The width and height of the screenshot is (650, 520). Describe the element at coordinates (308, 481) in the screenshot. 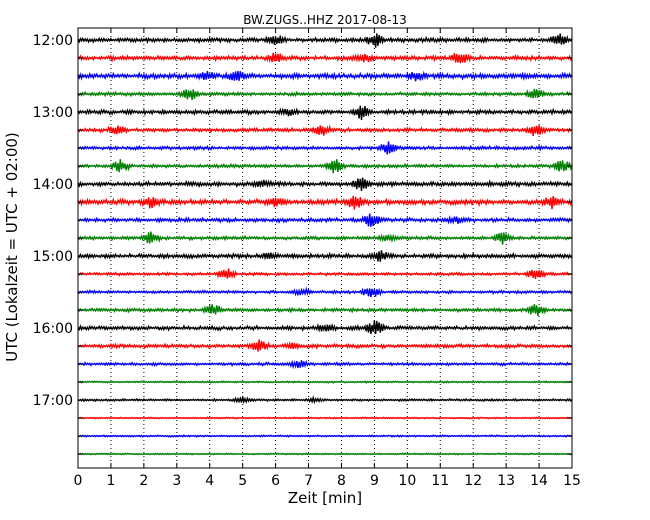

I see `x-tick-label: 7` at that location.